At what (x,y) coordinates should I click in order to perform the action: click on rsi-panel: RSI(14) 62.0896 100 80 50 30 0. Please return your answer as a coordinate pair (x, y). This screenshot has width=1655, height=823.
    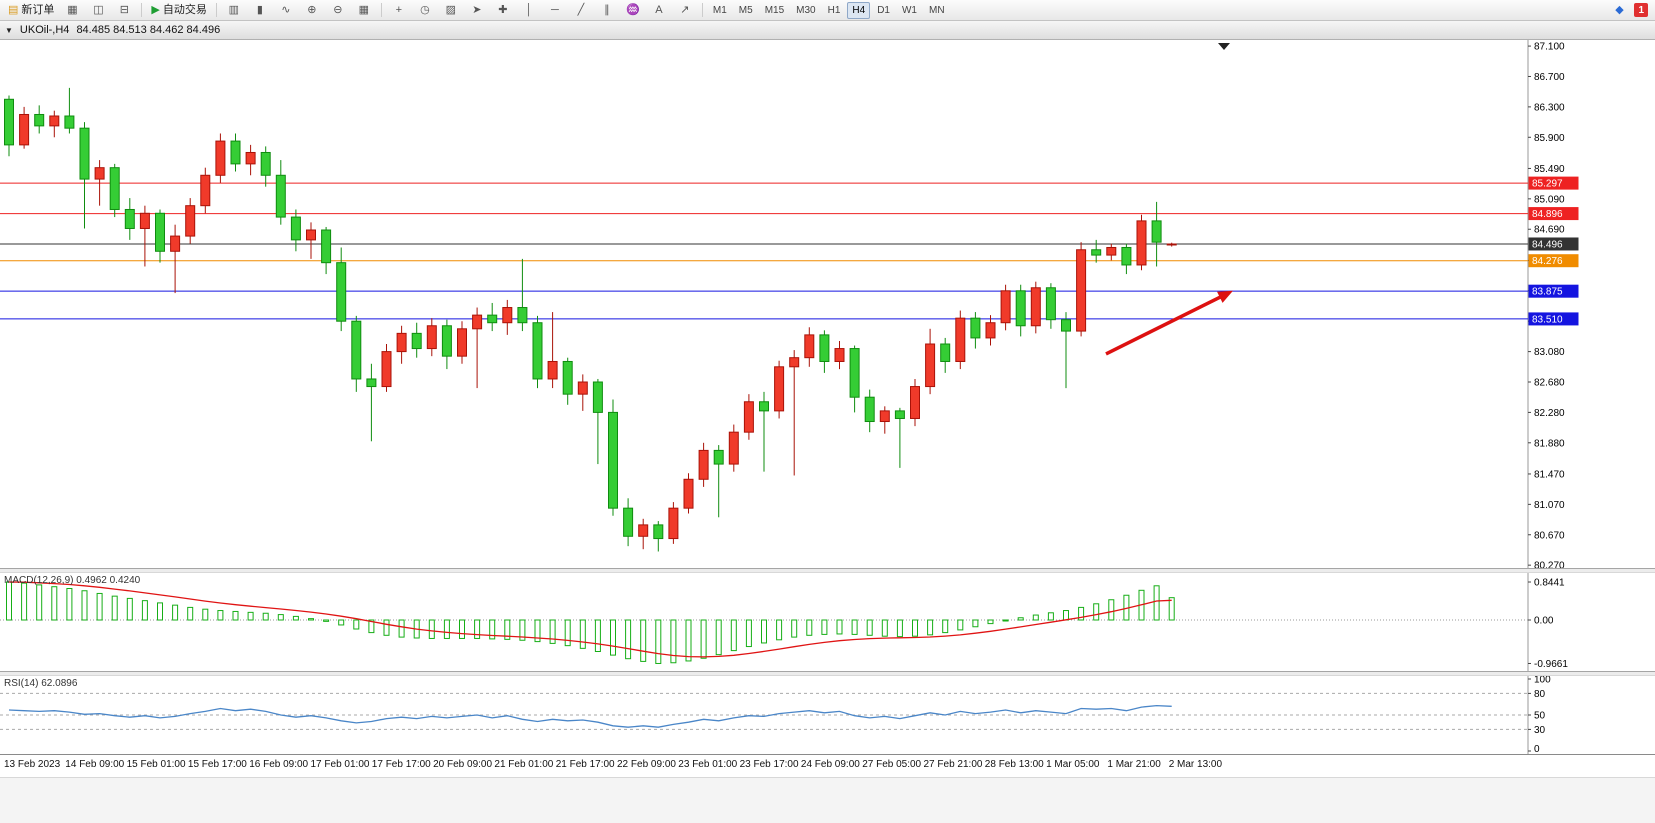
    Looking at the image, I should click on (827, 715).